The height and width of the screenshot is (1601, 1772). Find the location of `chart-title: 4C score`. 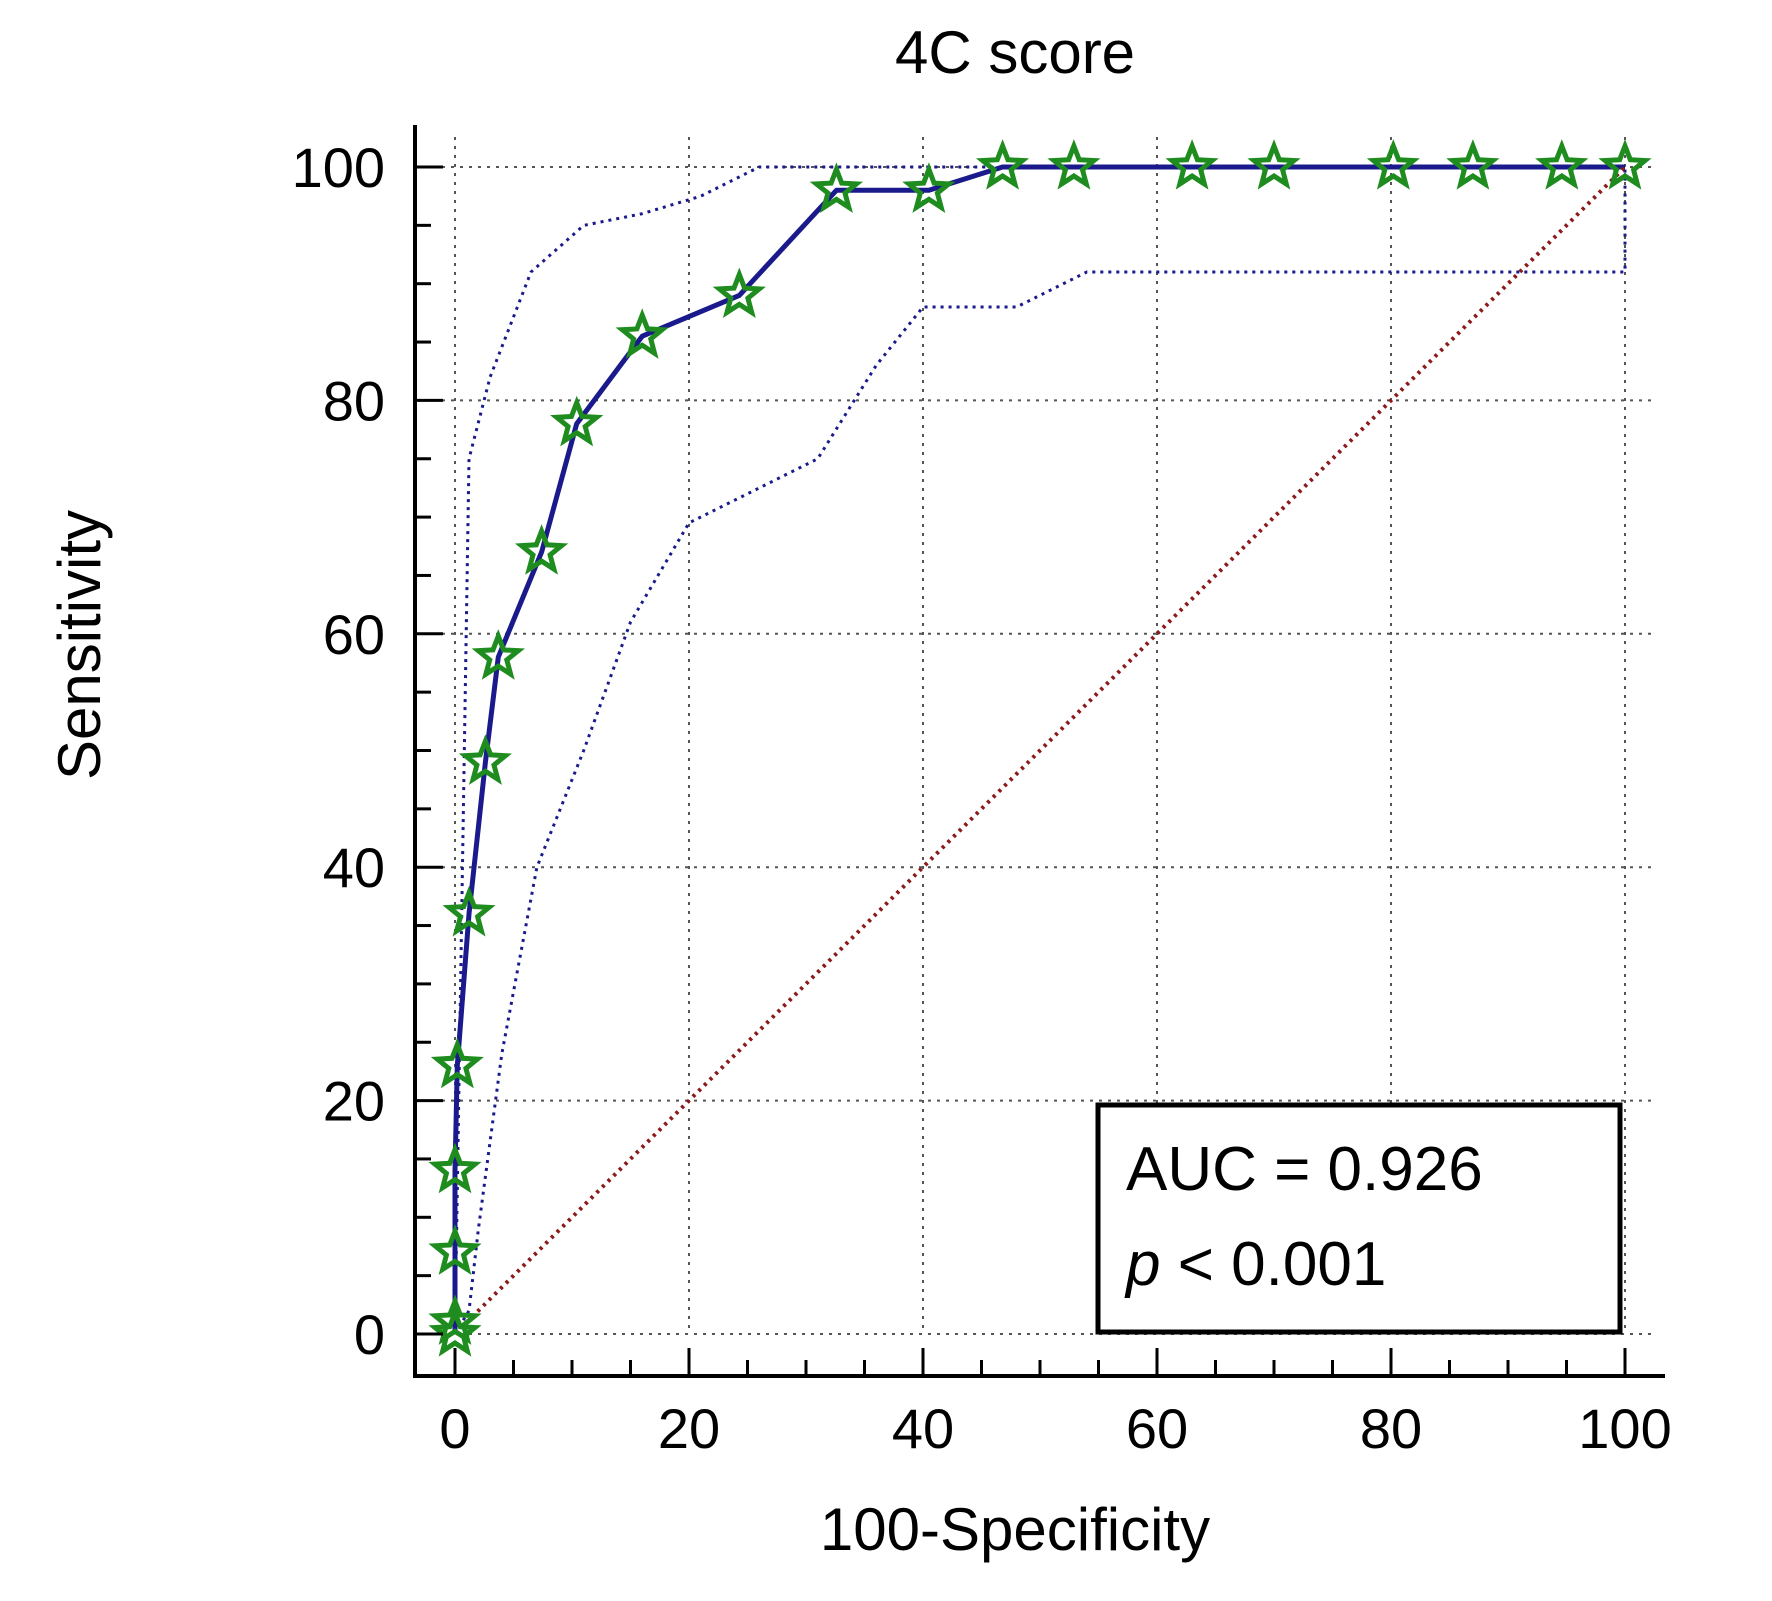

chart-title: 4C score is located at coordinates (1015, 52).